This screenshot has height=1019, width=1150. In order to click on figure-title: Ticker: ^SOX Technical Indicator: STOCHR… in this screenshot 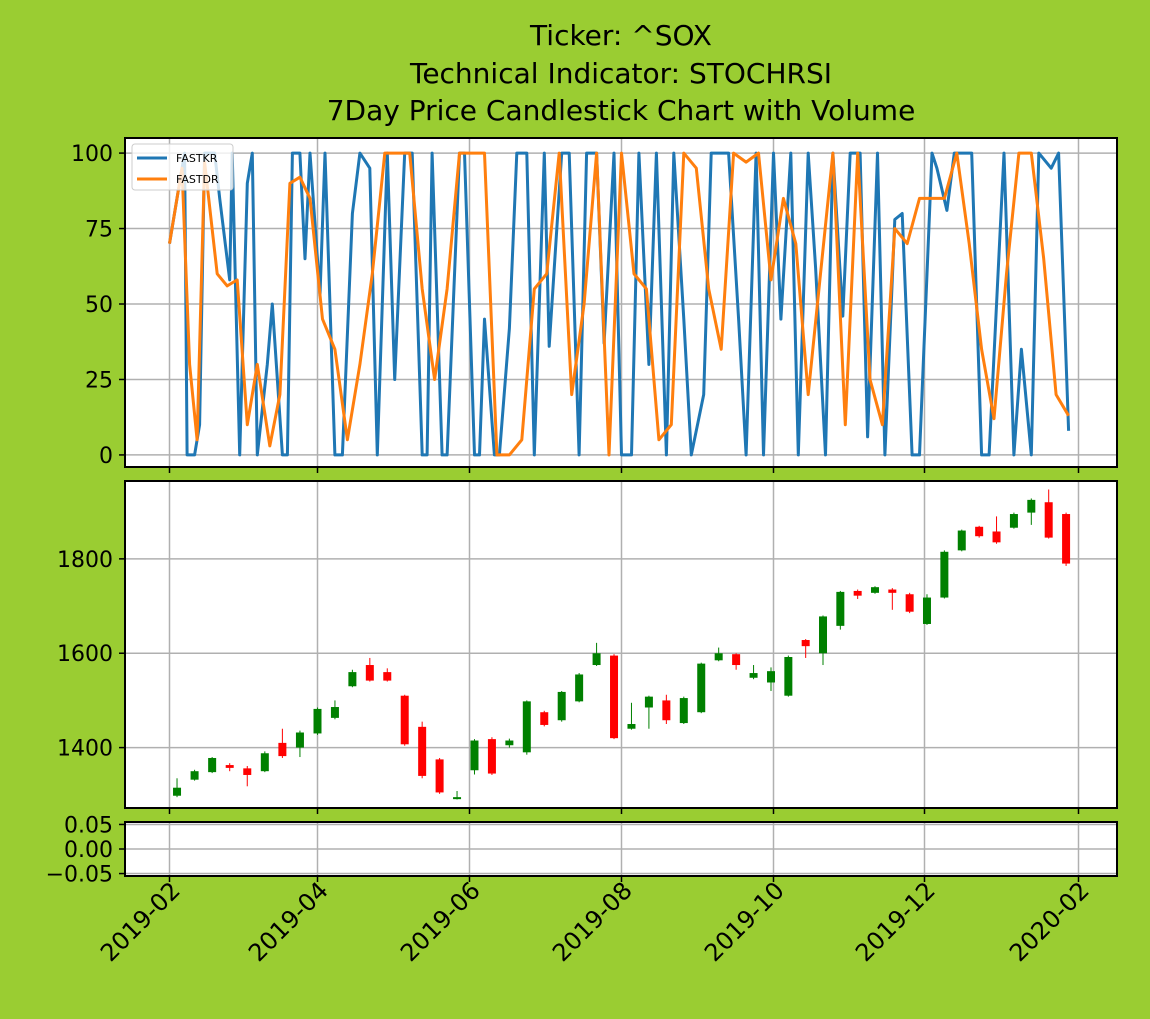, I will do `click(621, 73)`.